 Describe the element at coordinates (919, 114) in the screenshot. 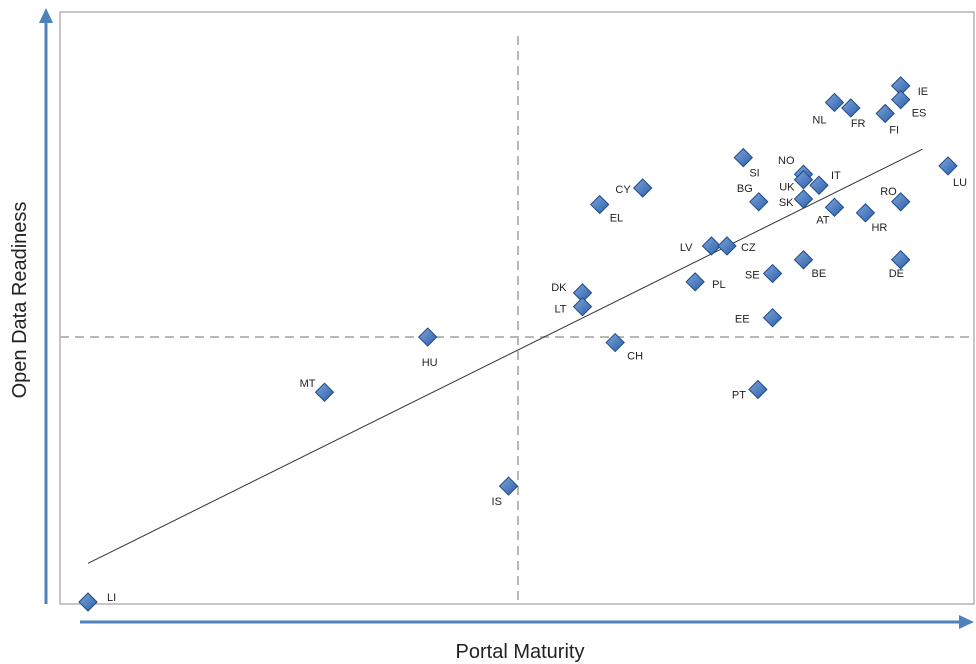

I see `data-label-es: ES` at that location.